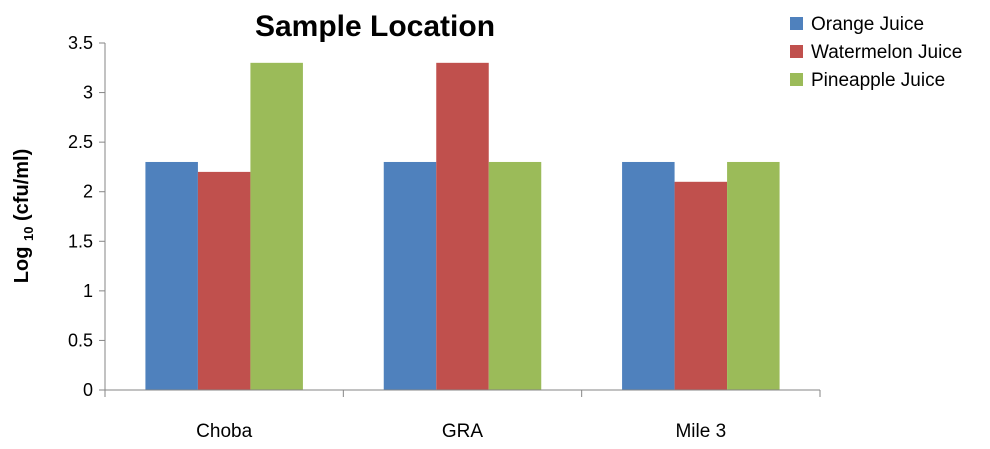  I want to click on y-axis-label-suffix: (cfu/ml), so click(22, 188).